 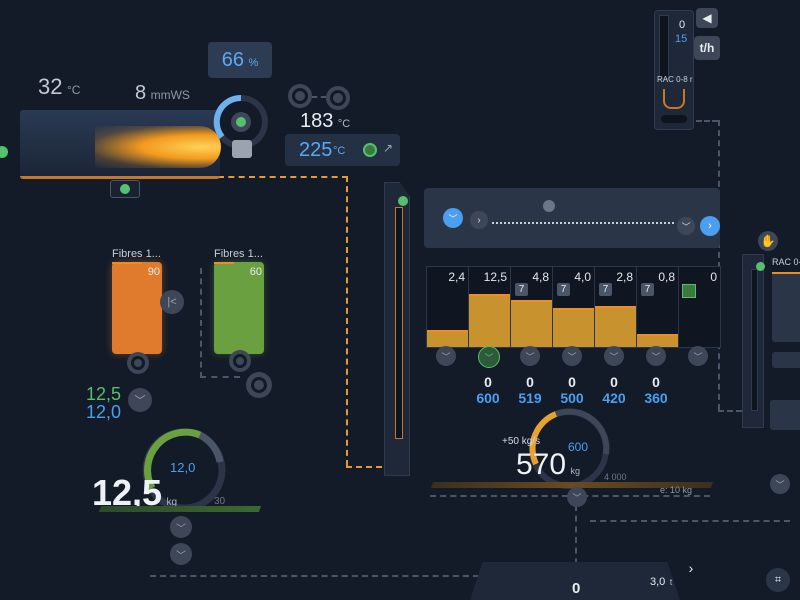 What do you see at coordinates (172, 502) in the screenshot?
I see `weigh-left-unit: kg` at bounding box center [172, 502].